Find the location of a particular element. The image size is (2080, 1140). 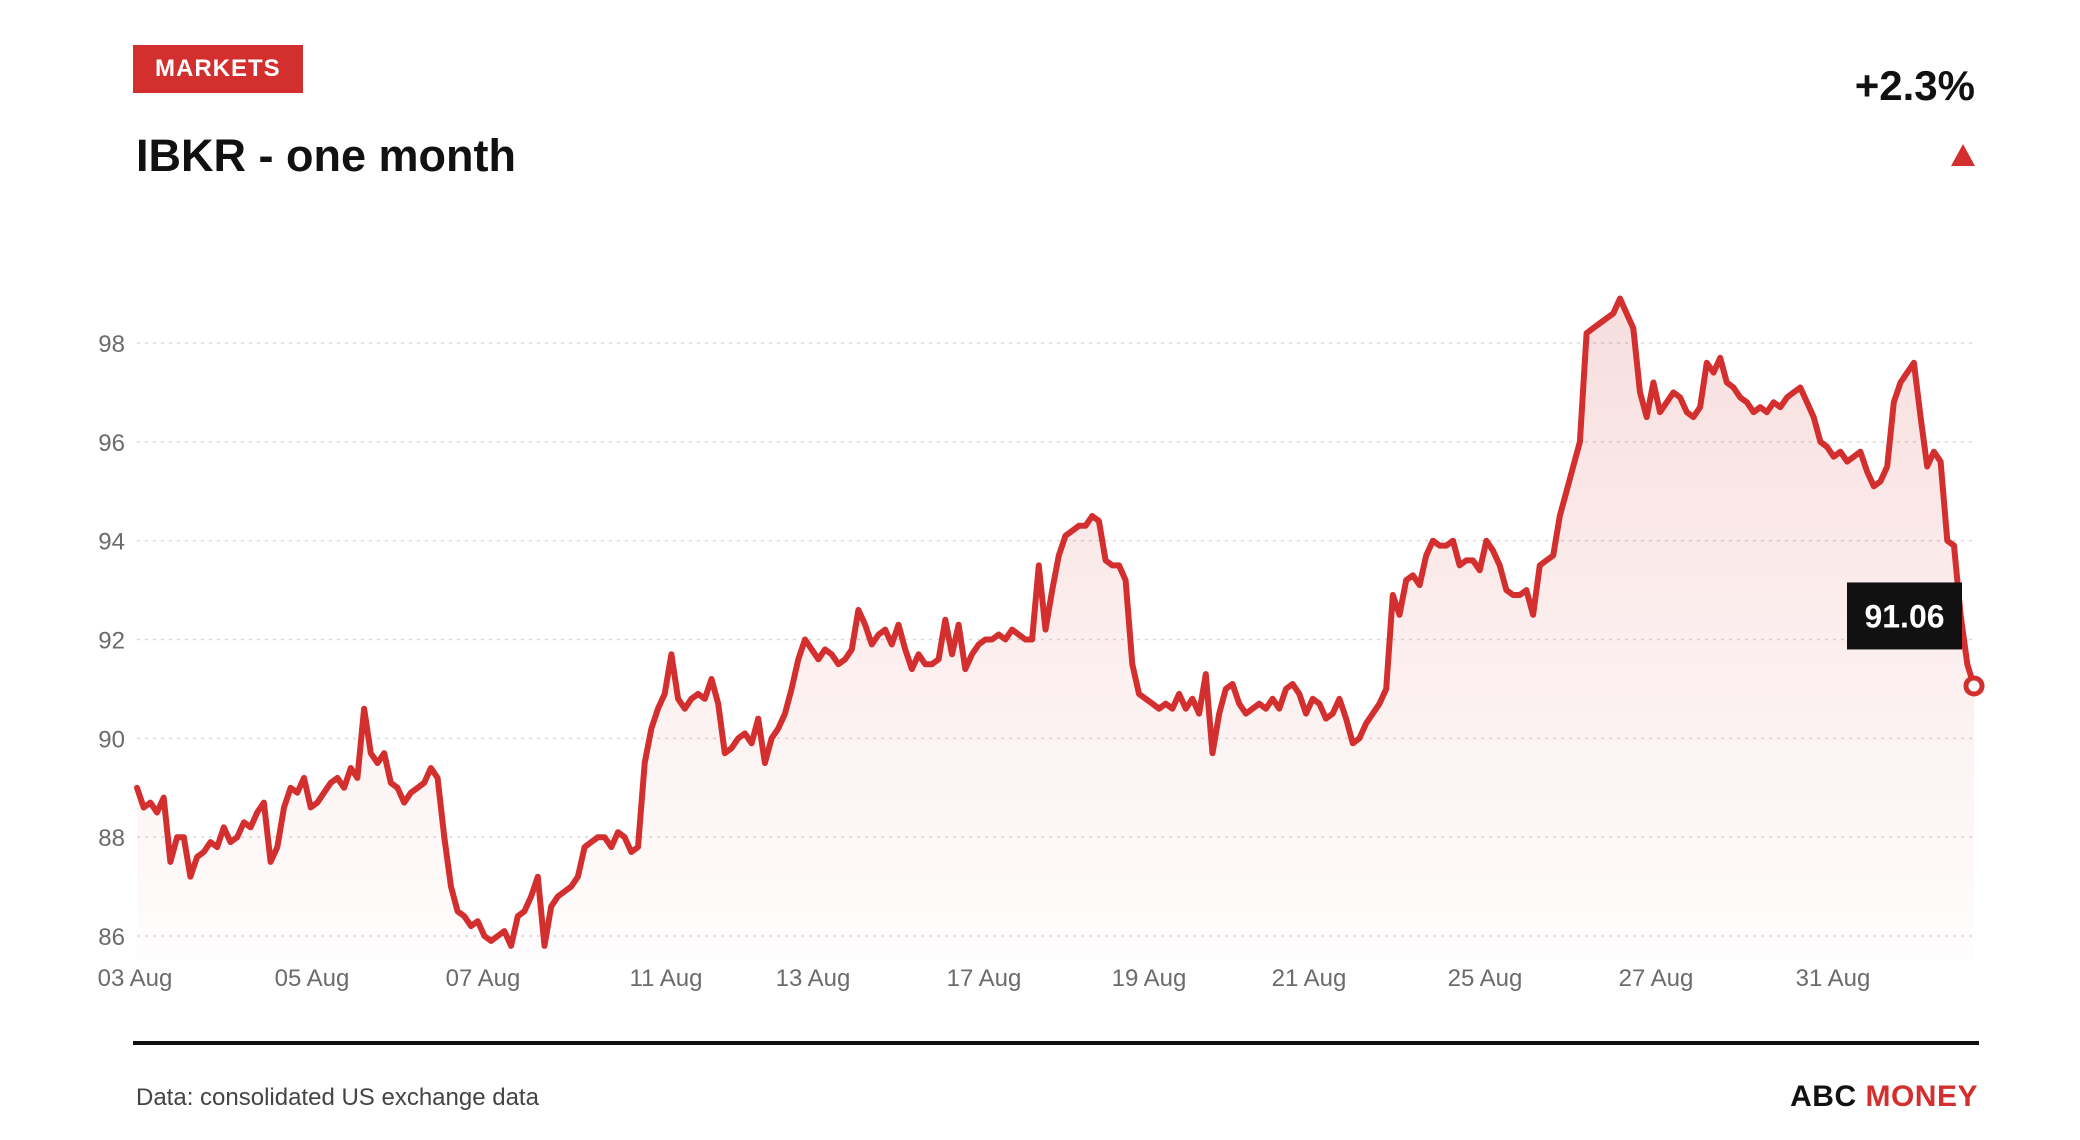

x-tick-label: 31 Aug is located at coordinates (1833, 978).